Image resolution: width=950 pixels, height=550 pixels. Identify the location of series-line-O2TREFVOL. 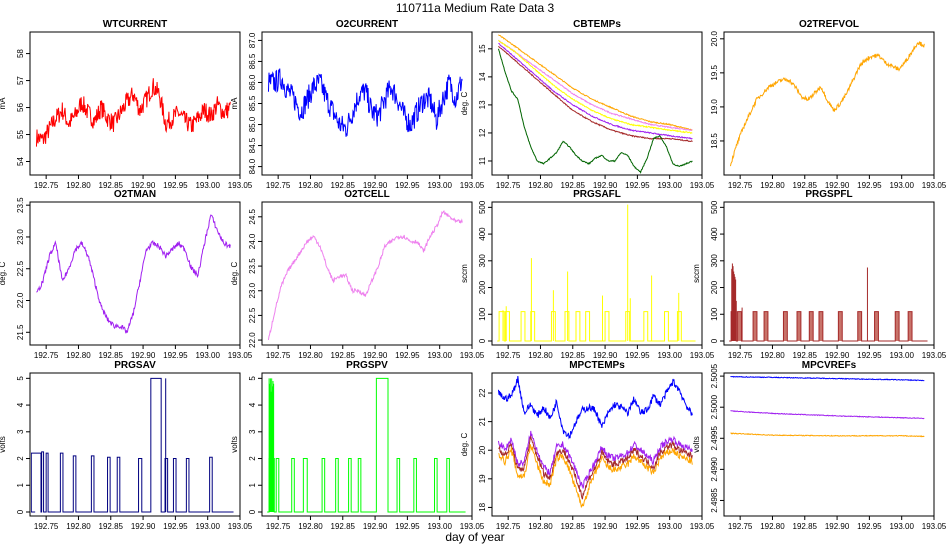
(827, 104).